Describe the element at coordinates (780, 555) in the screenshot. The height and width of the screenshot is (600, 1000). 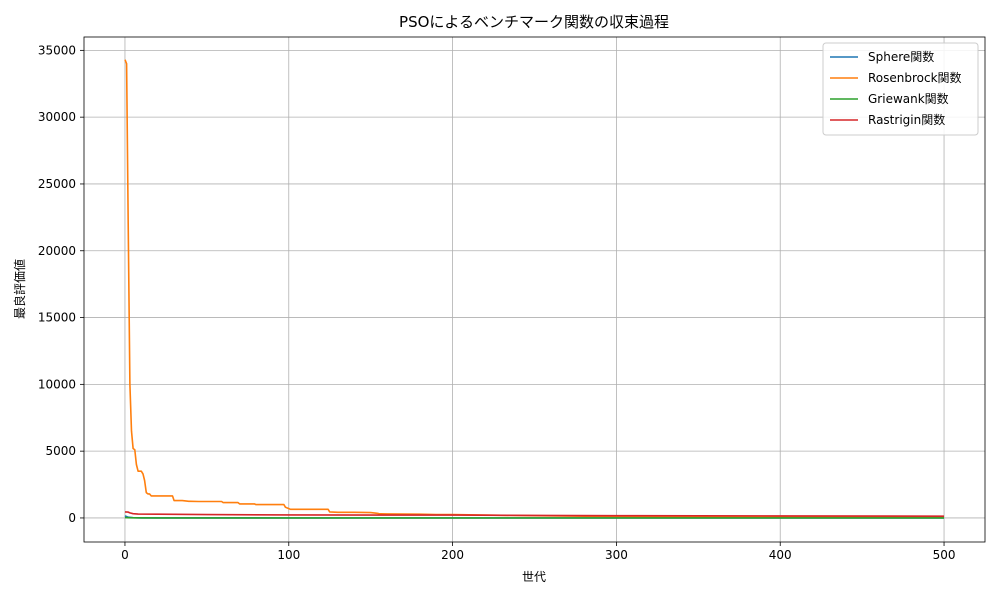
I see `x-tick-label: 400` at that location.